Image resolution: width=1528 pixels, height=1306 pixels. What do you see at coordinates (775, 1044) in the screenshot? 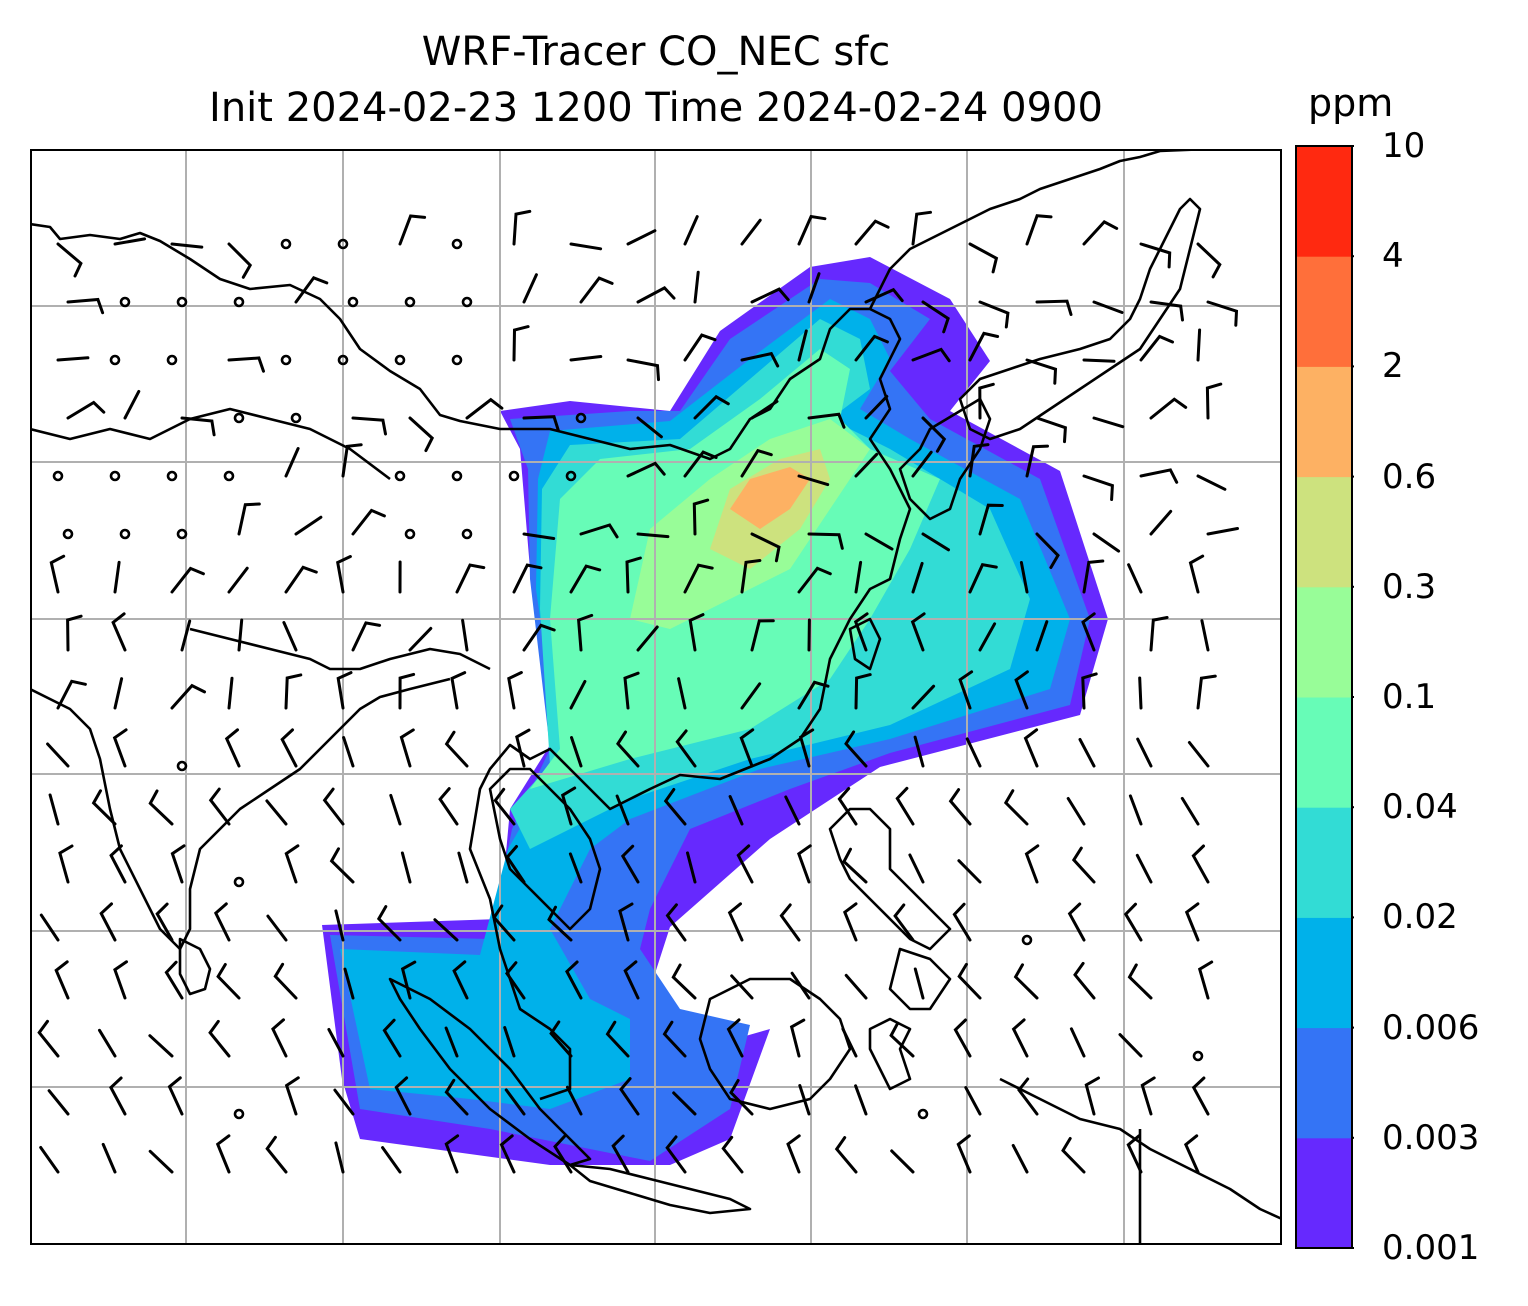
I see `borneo-island` at bounding box center [775, 1044].